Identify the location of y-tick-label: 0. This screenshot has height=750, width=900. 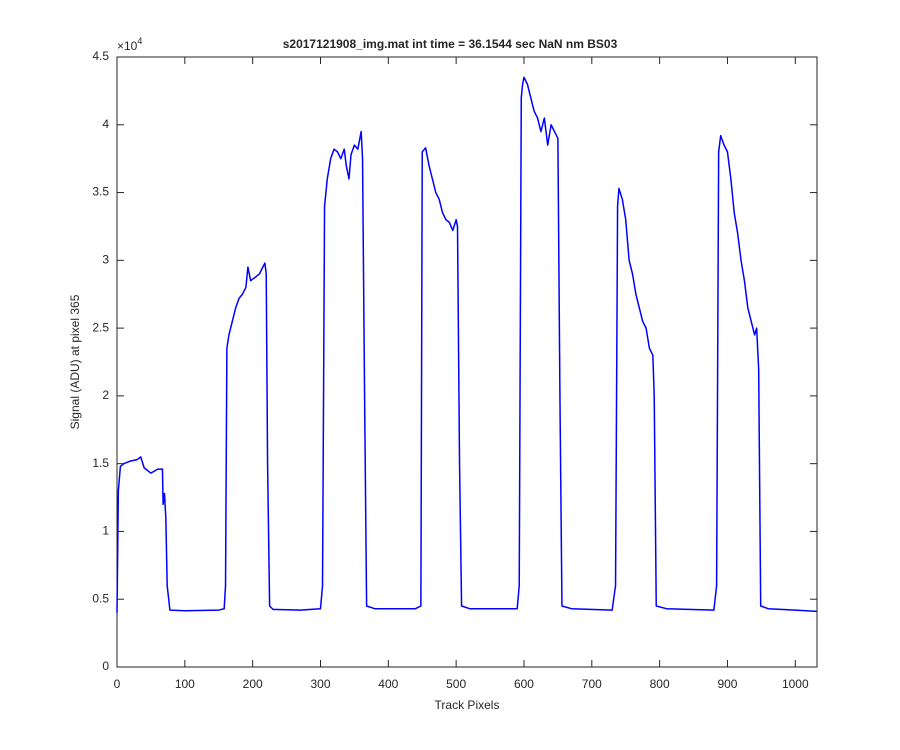
(105, 666).